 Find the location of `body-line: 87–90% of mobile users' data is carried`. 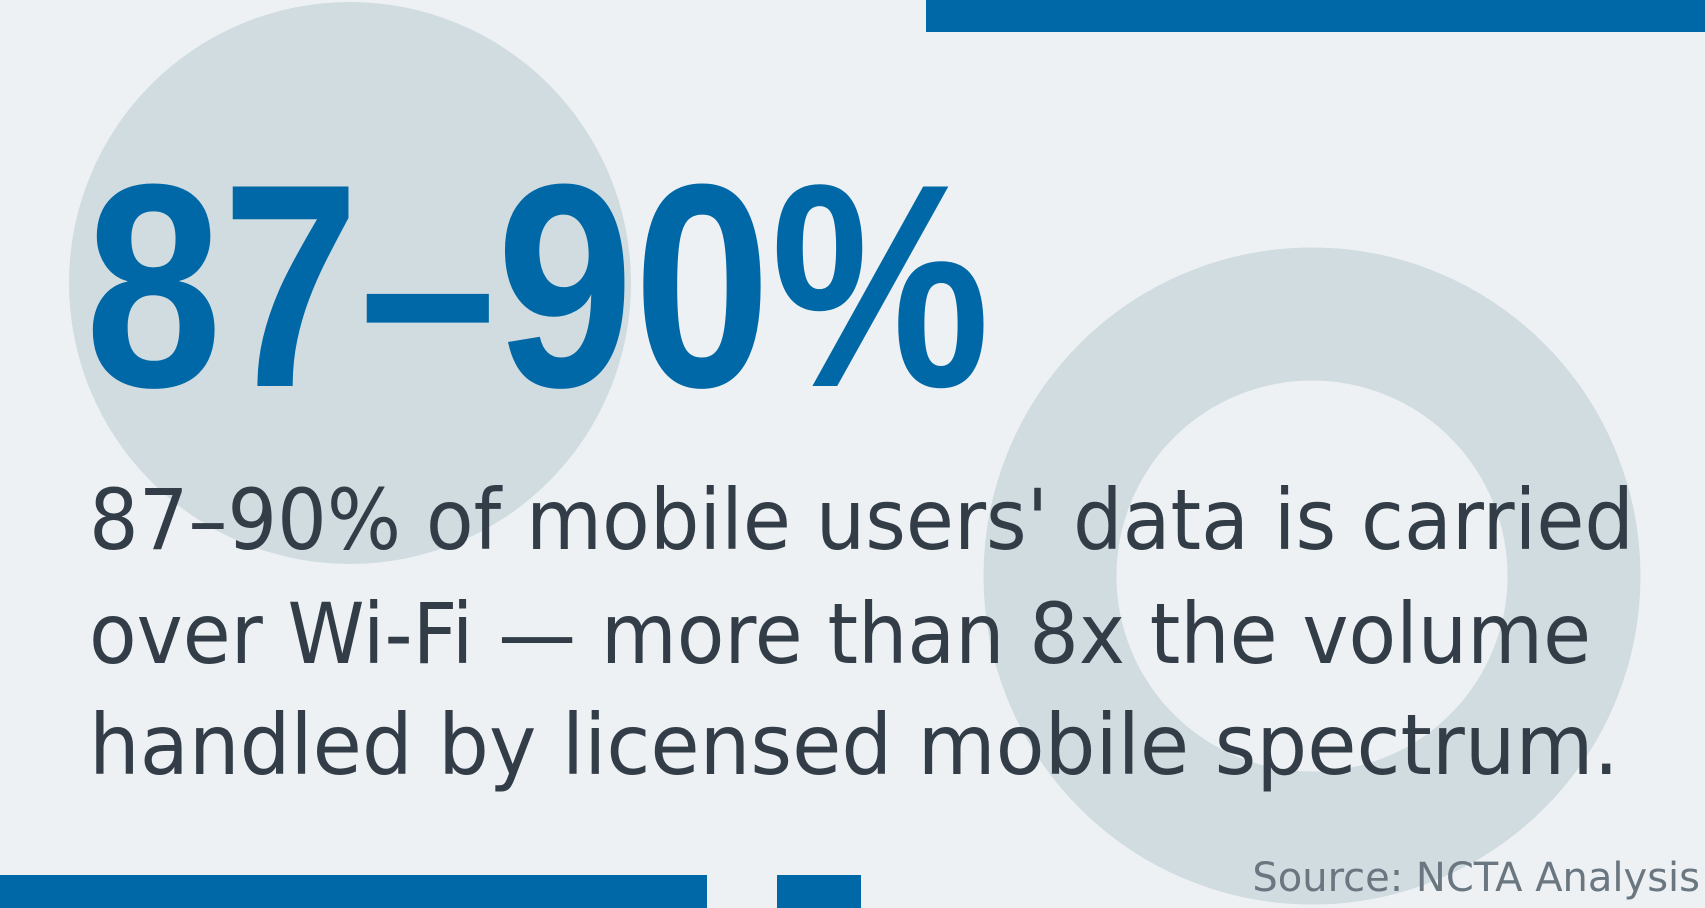

body-line: 87–90% of mobile users' data is carried is located at coordinates (861, 520).